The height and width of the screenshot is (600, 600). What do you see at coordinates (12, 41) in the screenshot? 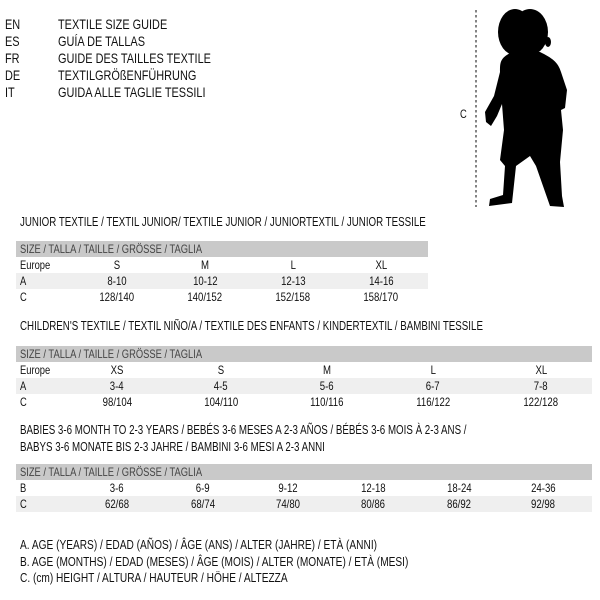
I see `lang-code: ES` at bounding box center [12, 41].